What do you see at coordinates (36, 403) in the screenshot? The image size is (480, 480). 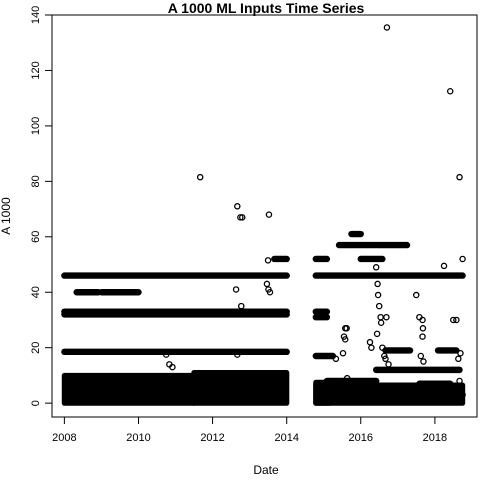 I see `y-tick-label: 0` at bounding box center [36, 403].